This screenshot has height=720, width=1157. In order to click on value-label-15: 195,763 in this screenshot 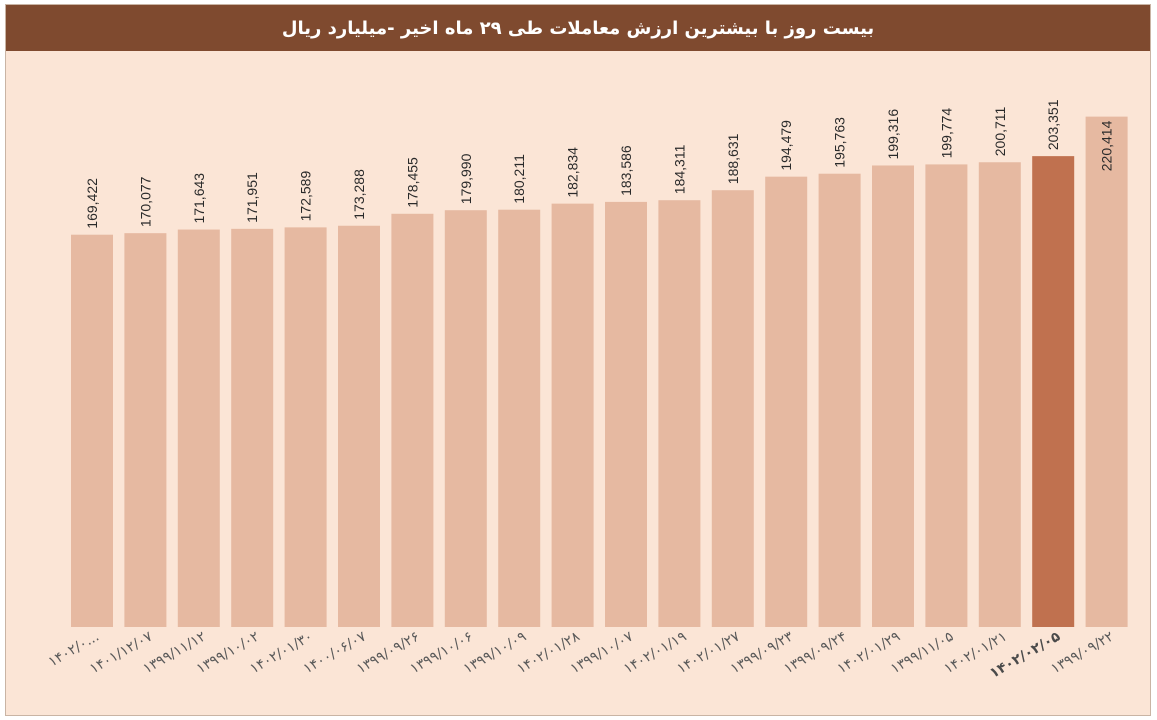, I will do `click(840, 142)`.